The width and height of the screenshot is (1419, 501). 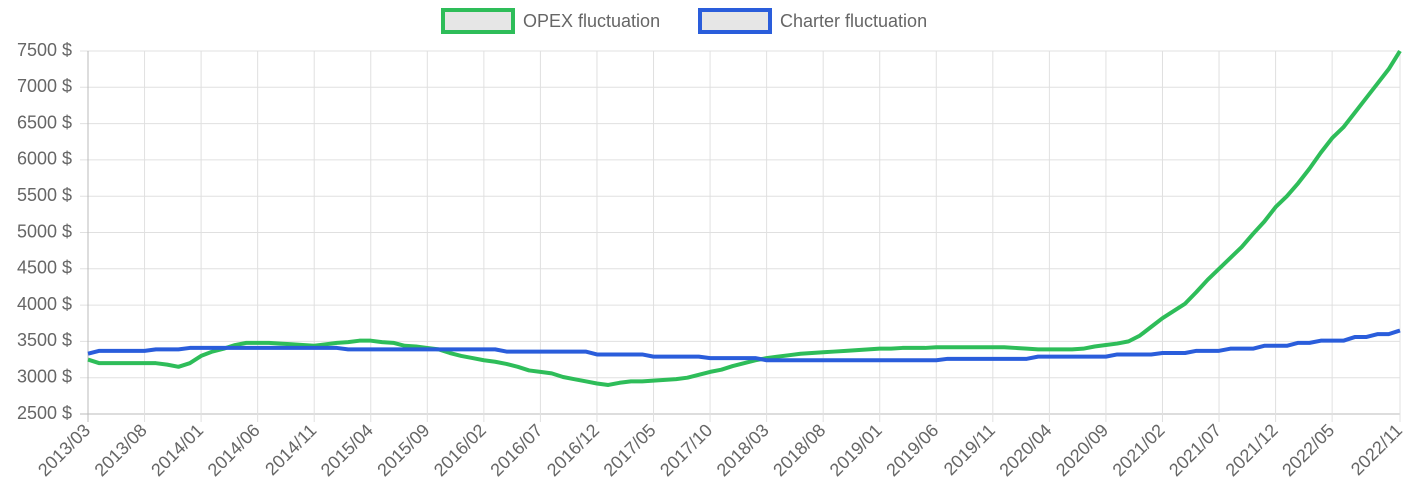 What do you see at coordinates (1082, 450) in the screenshot?
I see `x-tick-label: 2020/09` at bounding box center [1082, 450].